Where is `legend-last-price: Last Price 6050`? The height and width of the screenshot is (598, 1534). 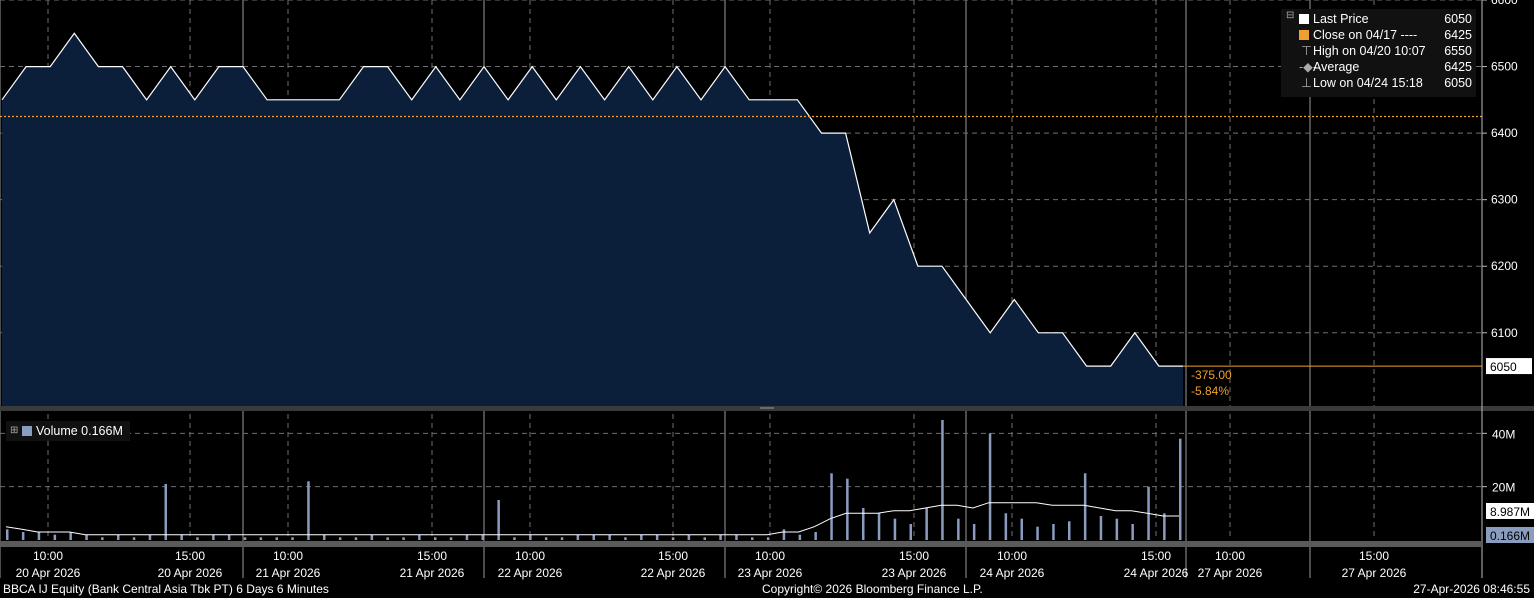 legend-last-price: Last Price 6050 is located at coordinates (1378, 19).